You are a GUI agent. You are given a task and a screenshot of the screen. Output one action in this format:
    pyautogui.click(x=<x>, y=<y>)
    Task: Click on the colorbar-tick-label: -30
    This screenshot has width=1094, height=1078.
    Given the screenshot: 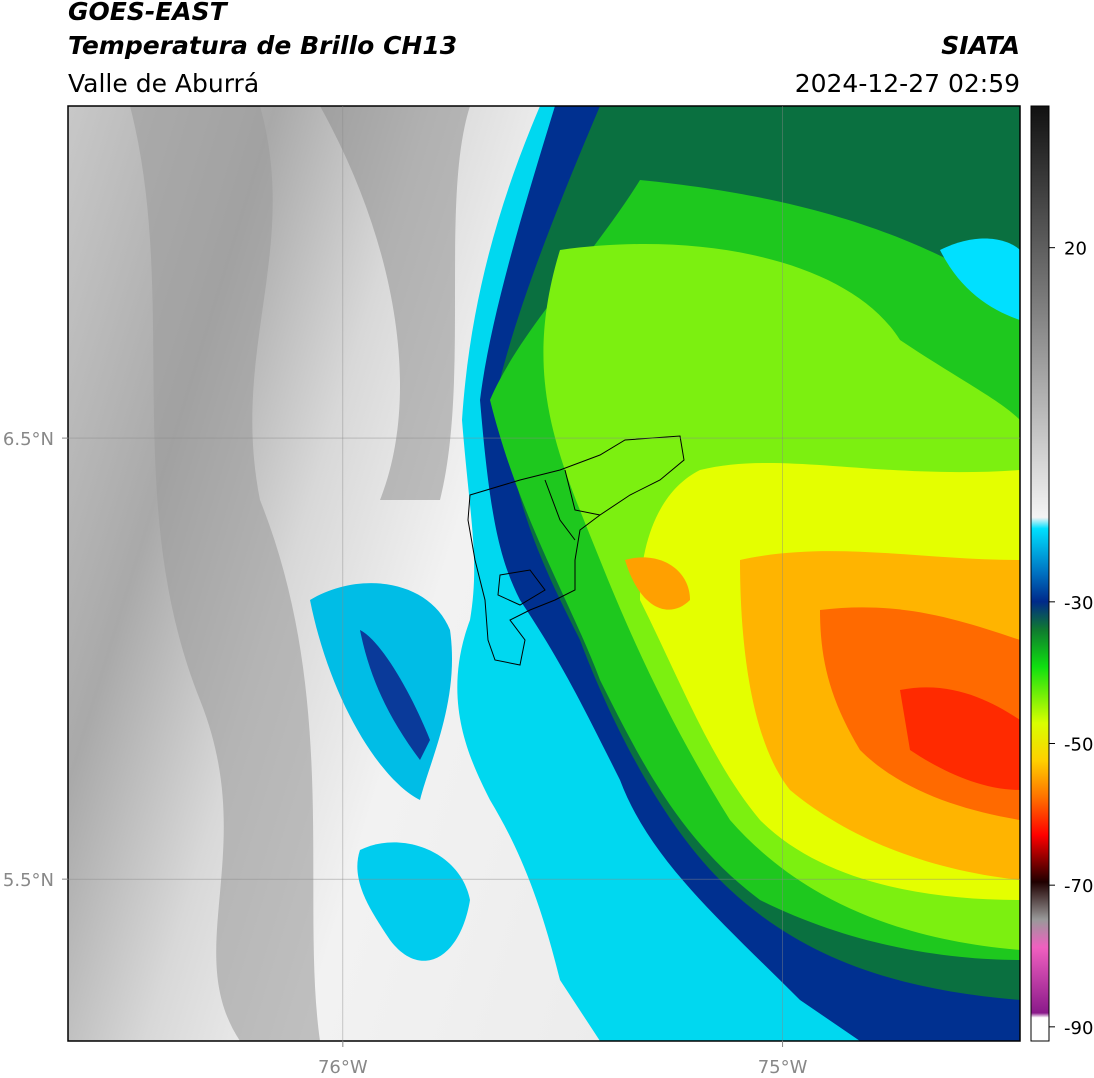 What is the action you would take?
    pyautogui.click(x=1078, y=603)
    